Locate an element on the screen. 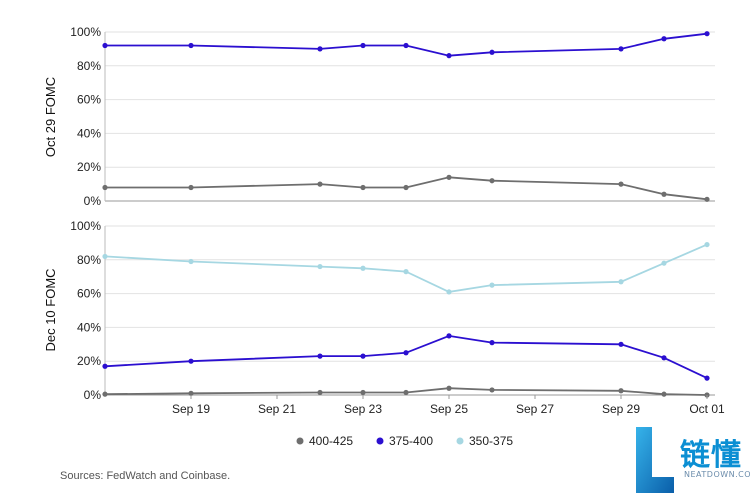 The image size is (750, 496). legend-label: 400-425 is located at coordinates (331, 441).